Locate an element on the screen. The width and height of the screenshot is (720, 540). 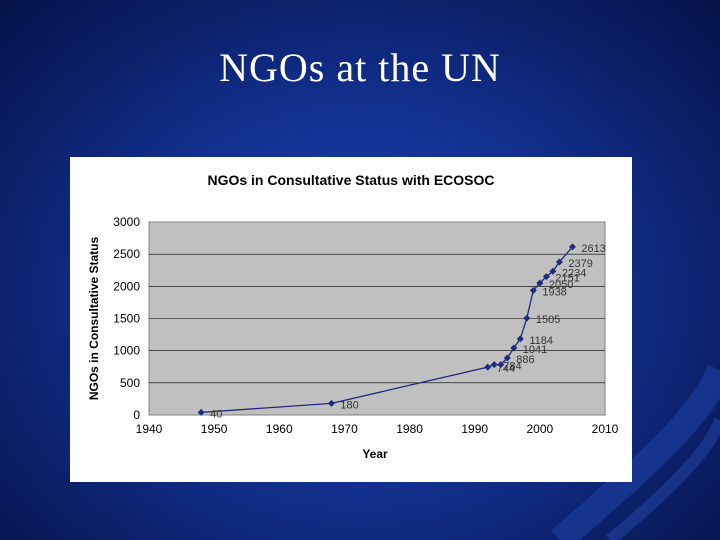
x-tick-label: 2010 is located at coordinates (605, 429).